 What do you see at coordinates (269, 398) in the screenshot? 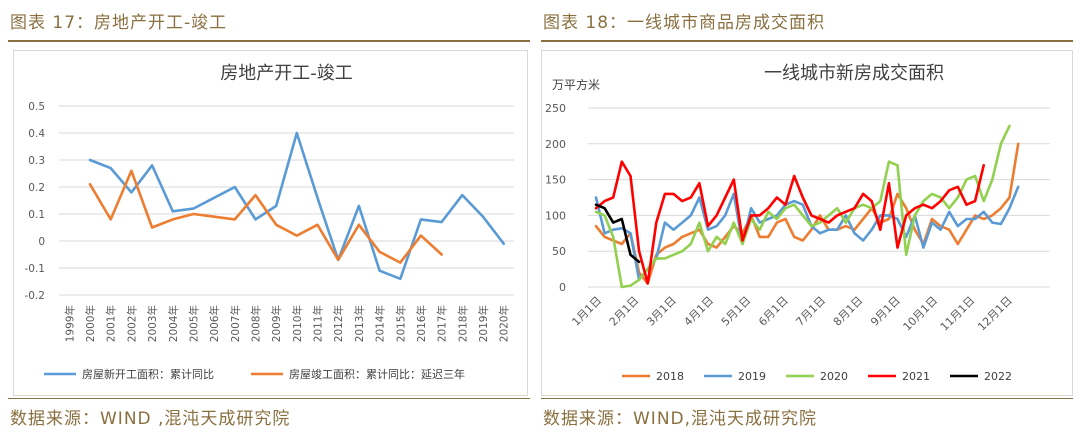
I see `left-source-rule` at bounding box center [269, 398].